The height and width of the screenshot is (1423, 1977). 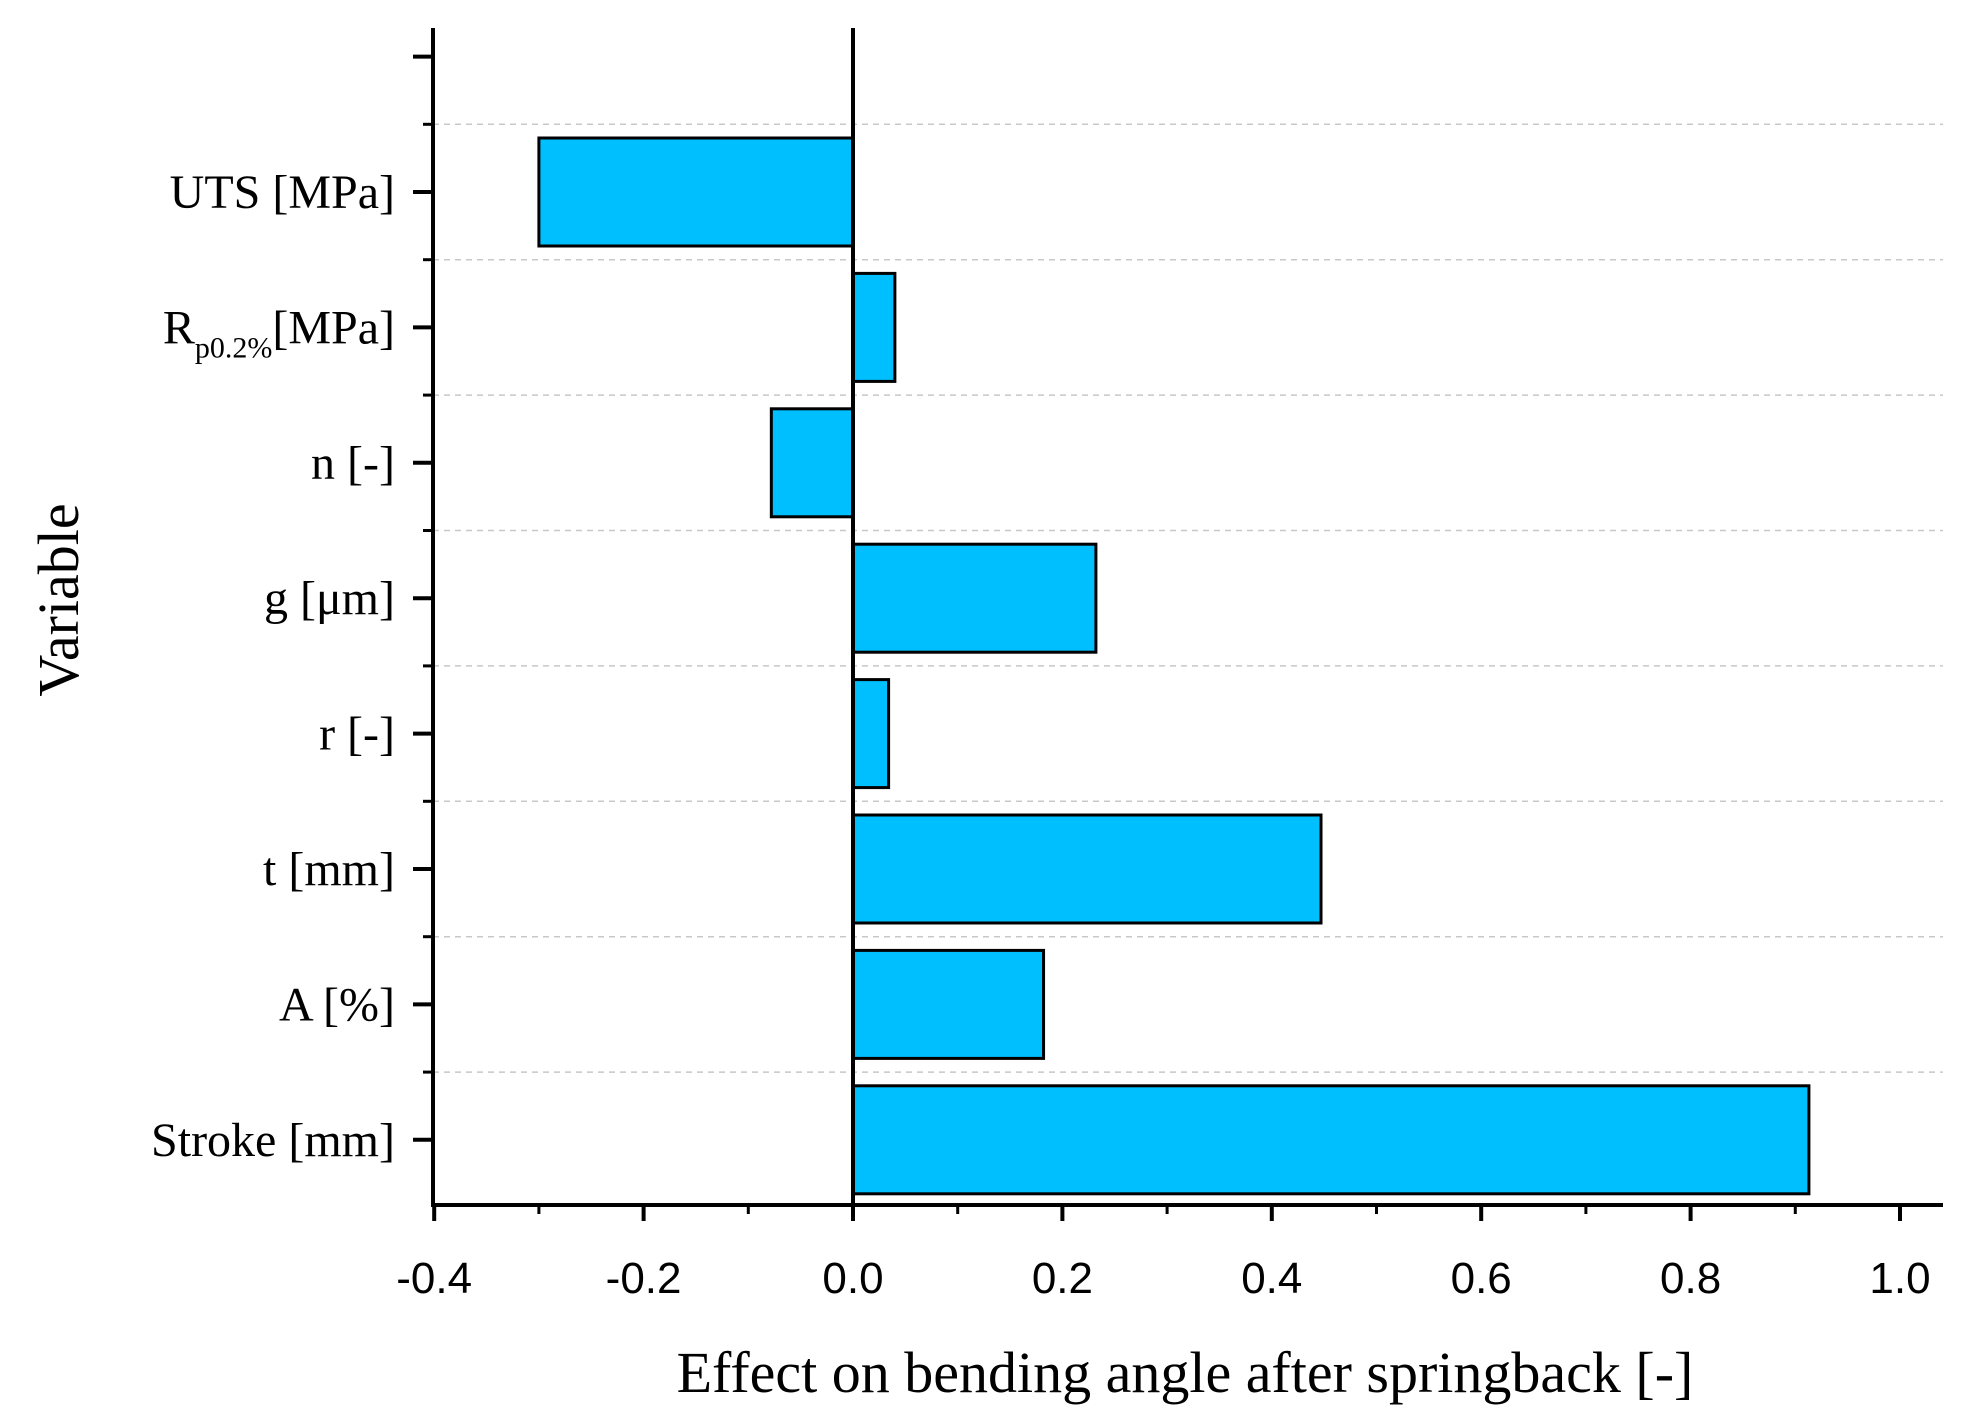 I want to click on bar-n, so click(x=812, y=463).